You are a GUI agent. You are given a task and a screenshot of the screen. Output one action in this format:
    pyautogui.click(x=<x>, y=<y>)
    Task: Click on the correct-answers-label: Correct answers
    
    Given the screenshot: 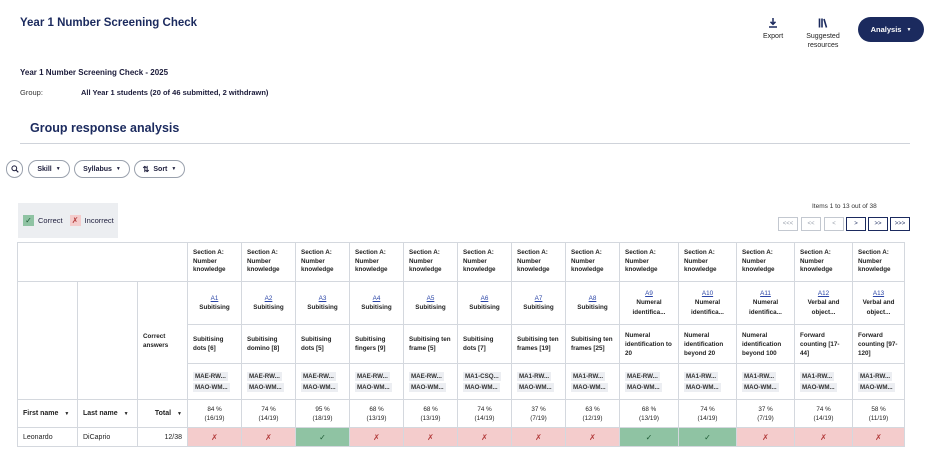 What is the action you would take?
    pyautogui.click(x=156, y=340)
    